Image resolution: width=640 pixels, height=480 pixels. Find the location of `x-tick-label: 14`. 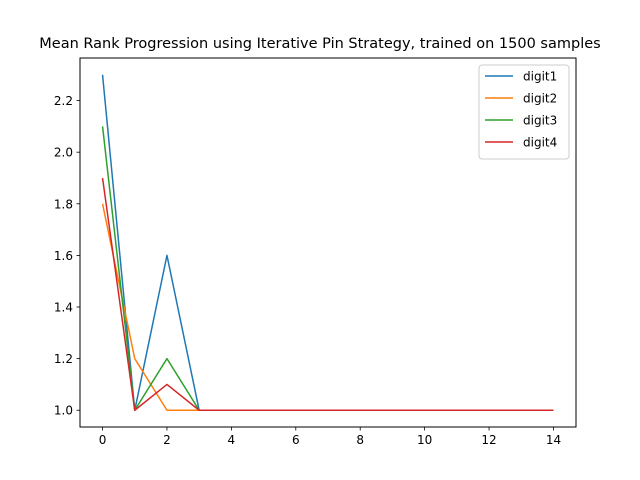

x-tick-label: 14 is located at coordinates (553, 440).